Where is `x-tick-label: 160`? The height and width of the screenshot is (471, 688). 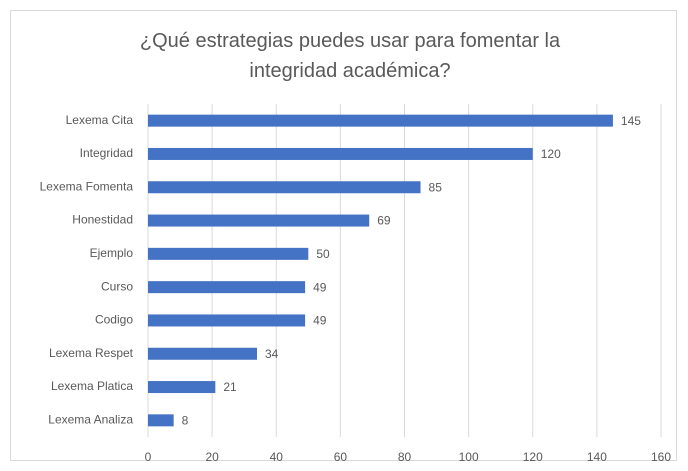
x-tick-label: 160 is located at coordinates (661, 457).